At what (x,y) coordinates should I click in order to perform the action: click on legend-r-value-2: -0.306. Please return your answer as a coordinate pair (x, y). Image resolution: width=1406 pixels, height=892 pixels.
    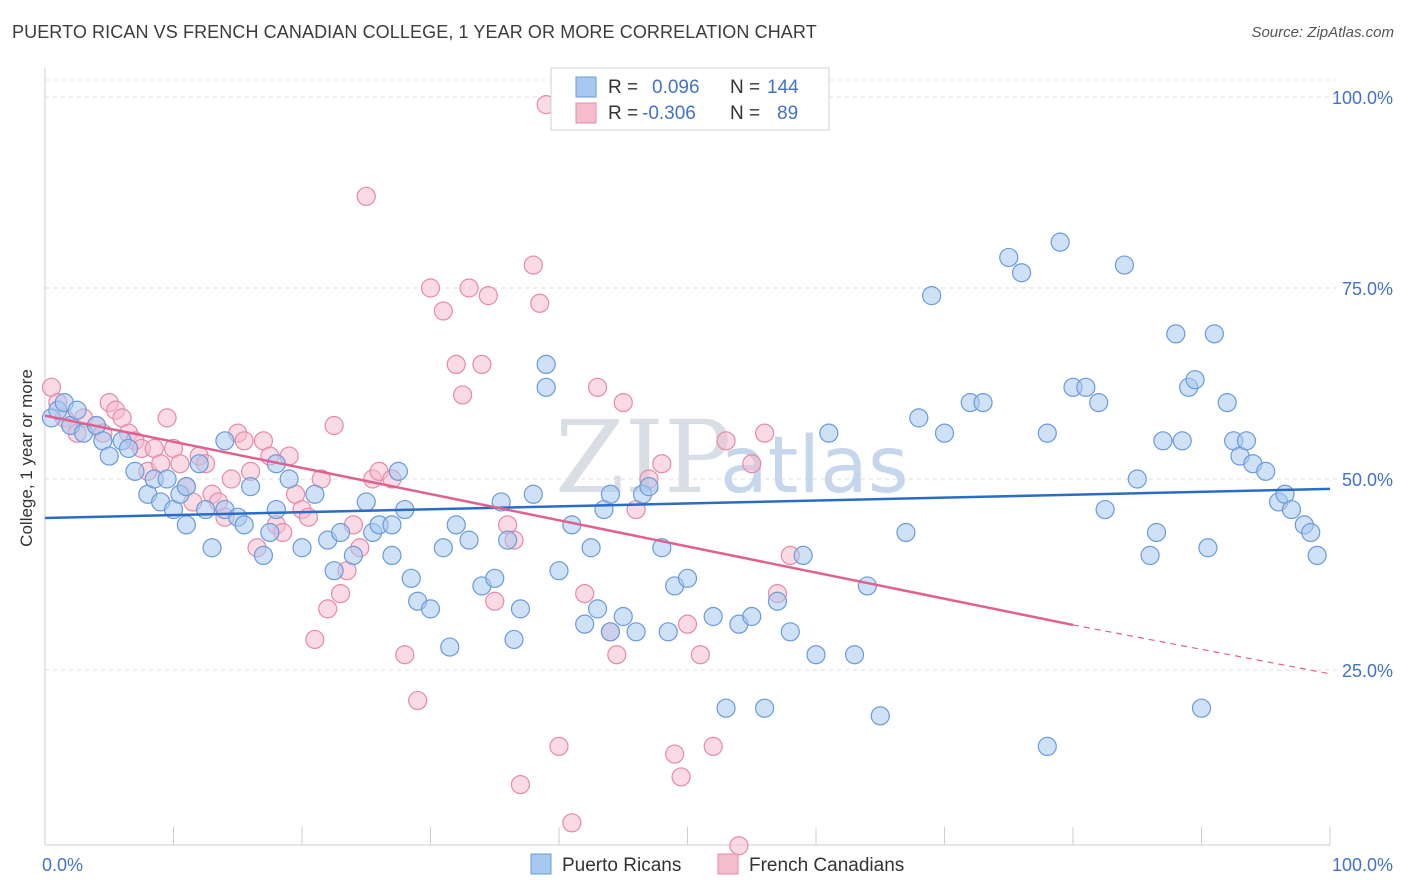
    Looking at the image, I should click on (669, 113).